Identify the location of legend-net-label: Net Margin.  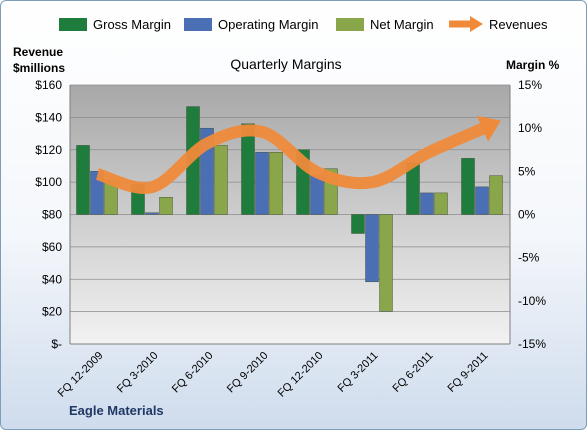
(402, 24).